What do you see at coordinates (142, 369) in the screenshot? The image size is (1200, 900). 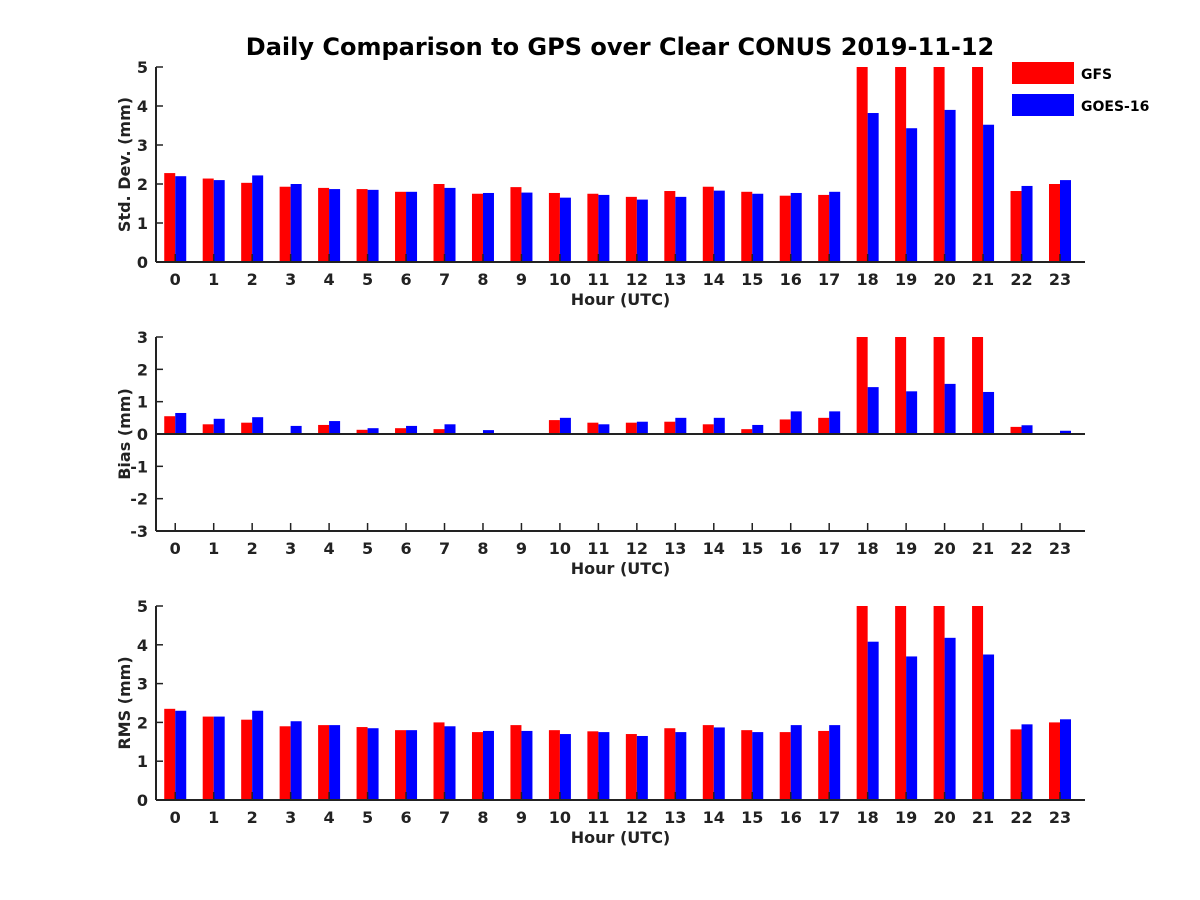 I see `y-tick-label-bias: 2` at bounding box center [142, 369].